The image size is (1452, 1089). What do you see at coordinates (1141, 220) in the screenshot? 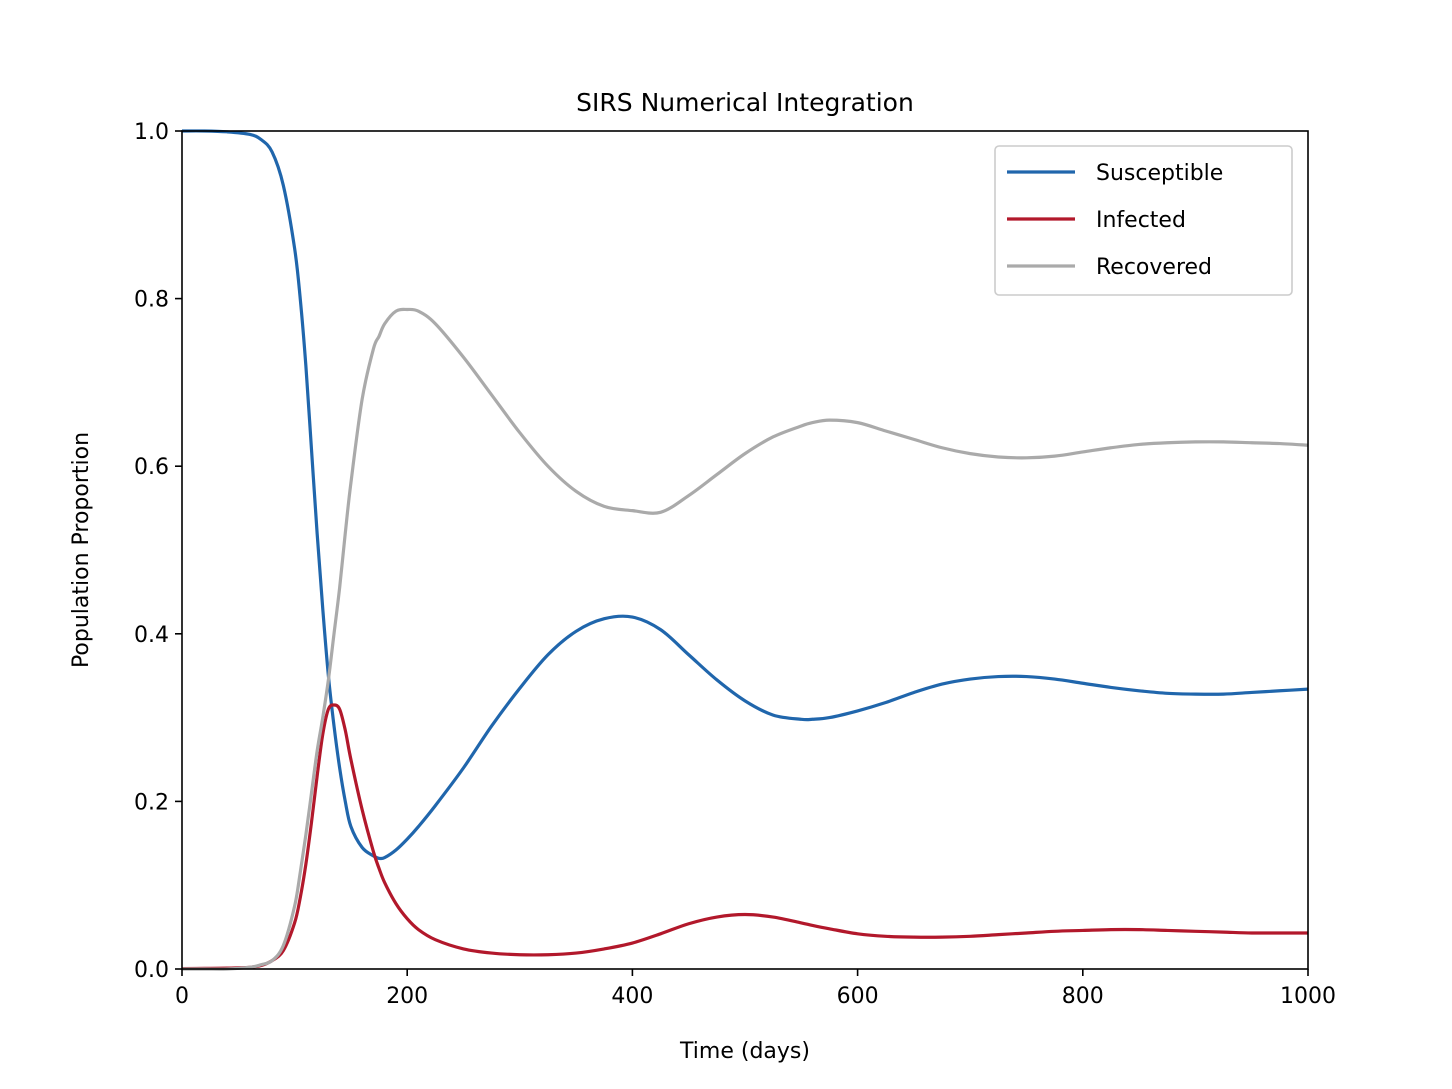
I see `legend-label-infected: Infected` at bounding box center [1141, 220].